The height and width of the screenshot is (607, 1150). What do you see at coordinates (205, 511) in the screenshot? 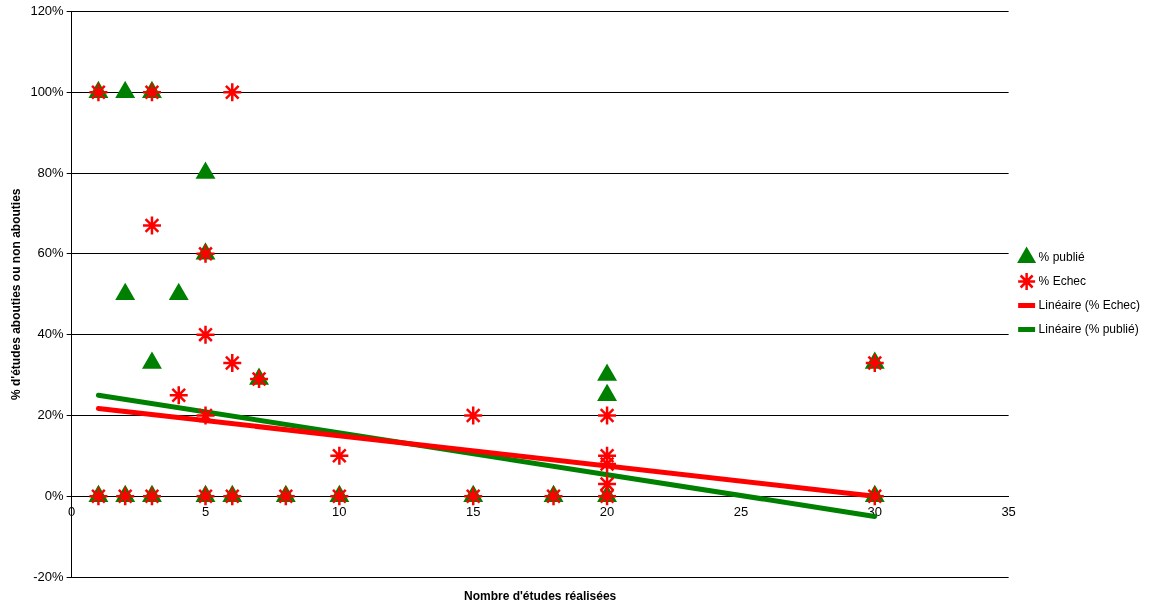
I see `x-tick-label: 5` at bounding box center [205, 511].